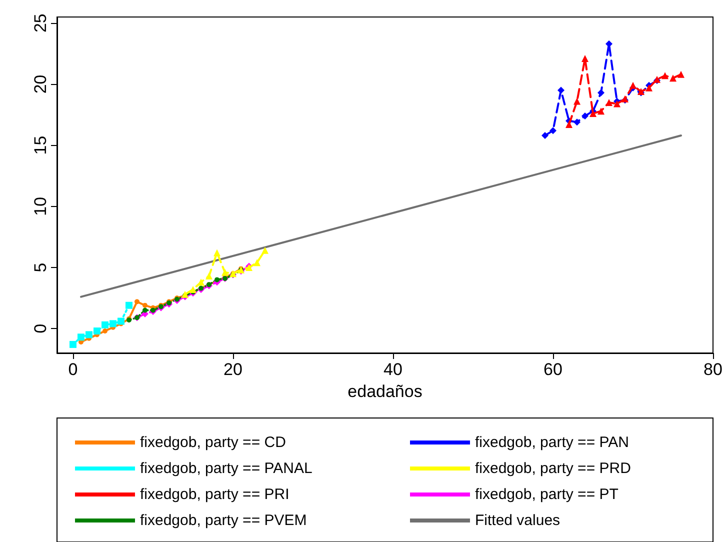 This screenshot has width=727, height=542. Describe the element at coordinates (385, 391) in the screenshot. I see `x-axis-title: edadaños` at that location.